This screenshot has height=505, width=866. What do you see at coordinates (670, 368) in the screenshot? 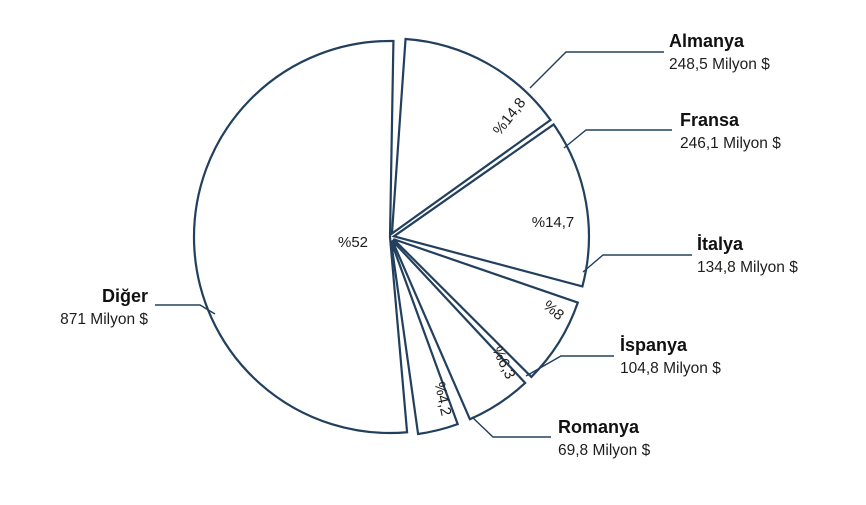
I see `callout-value: 104,8 Milyon $` at bounding box center [670, 368].